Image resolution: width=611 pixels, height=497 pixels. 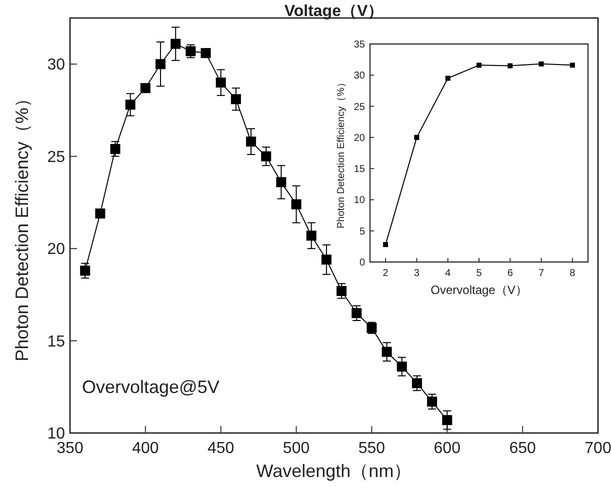 What do you see at coordinates (479, 273) in the screenshot?
I see `x-tick-label: 5` at bounding box center [479, 273].